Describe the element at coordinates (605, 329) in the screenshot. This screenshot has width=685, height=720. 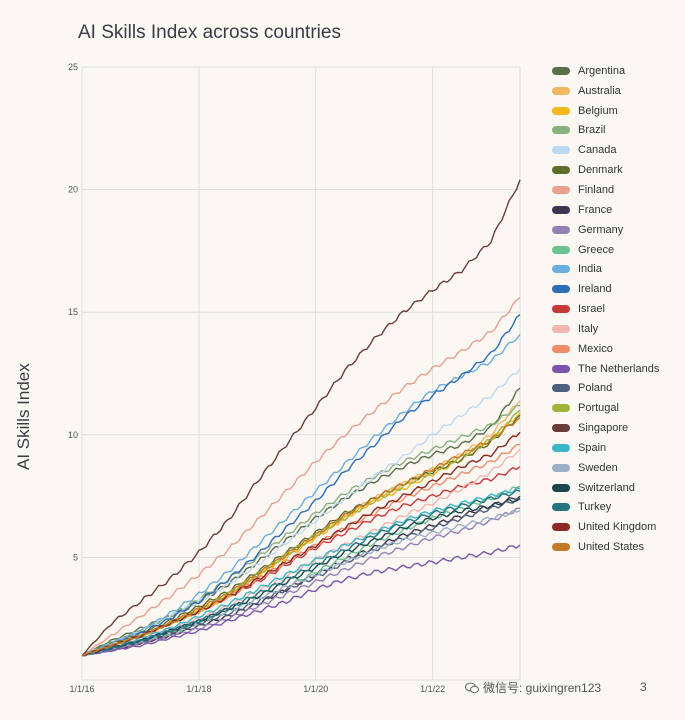
I see `legend-item: Italy` at that location.